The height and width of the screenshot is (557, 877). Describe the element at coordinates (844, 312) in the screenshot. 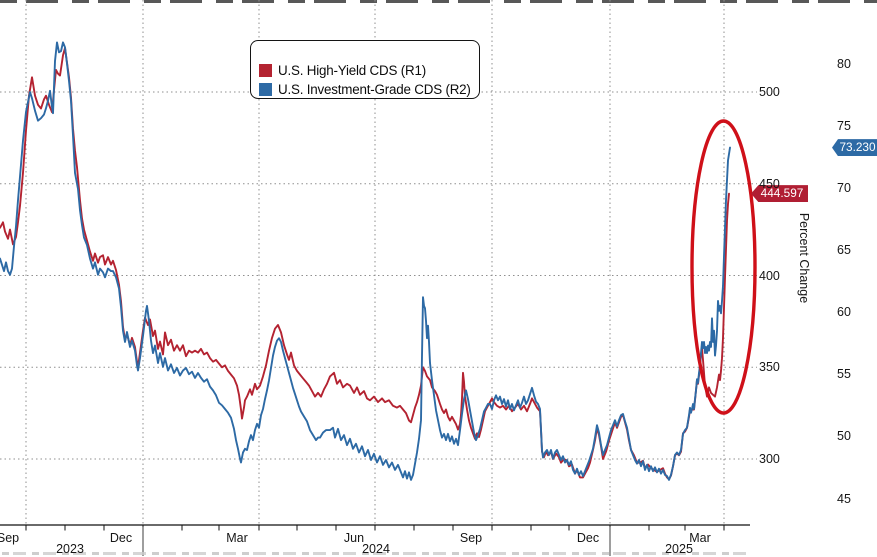

I see `y-axis-r2-tick-label: 60` at that location.